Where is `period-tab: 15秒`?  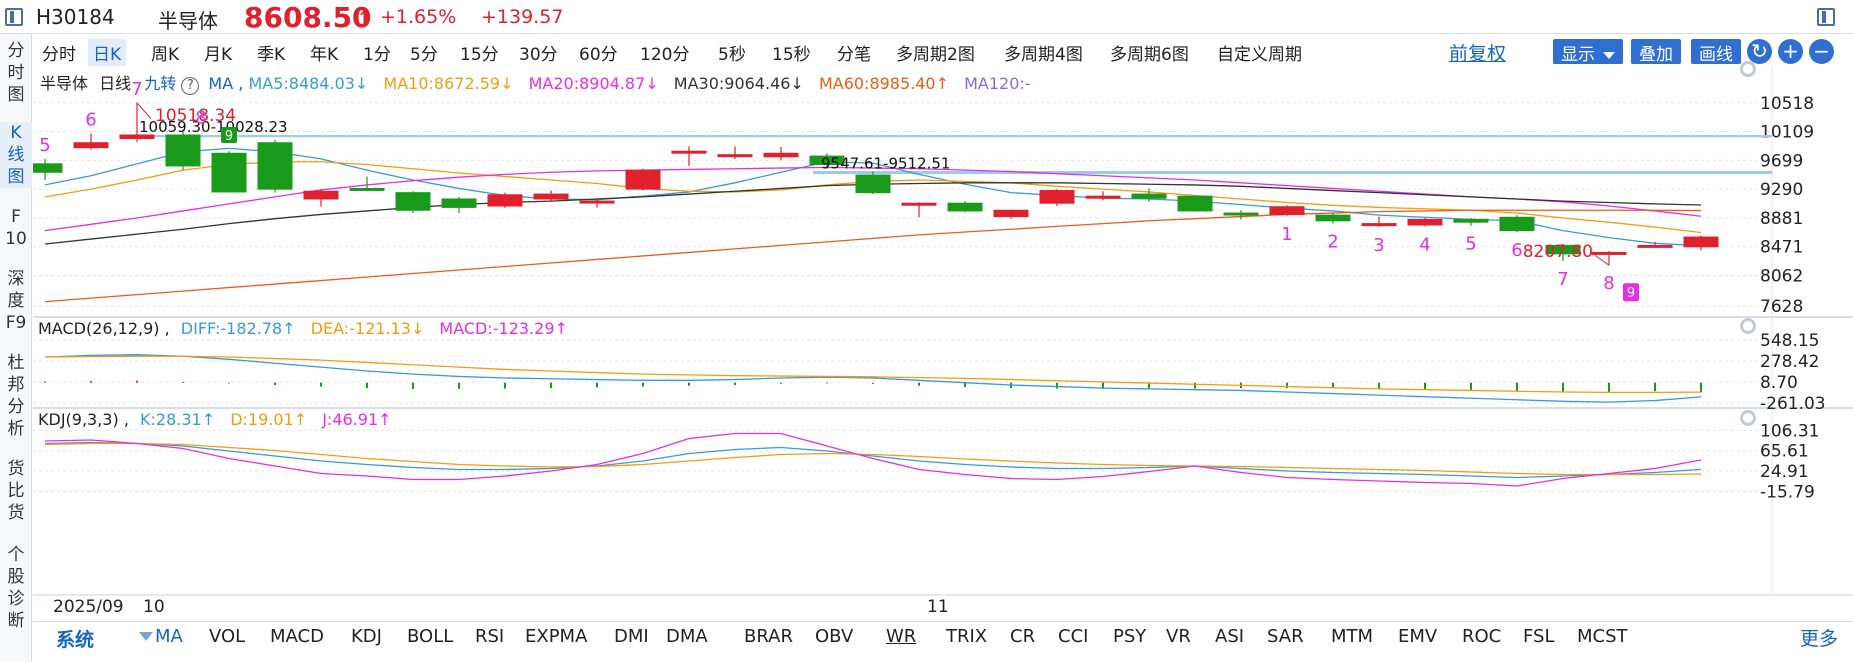 period-tab: 15秒 is located at coordinates (791, 55).